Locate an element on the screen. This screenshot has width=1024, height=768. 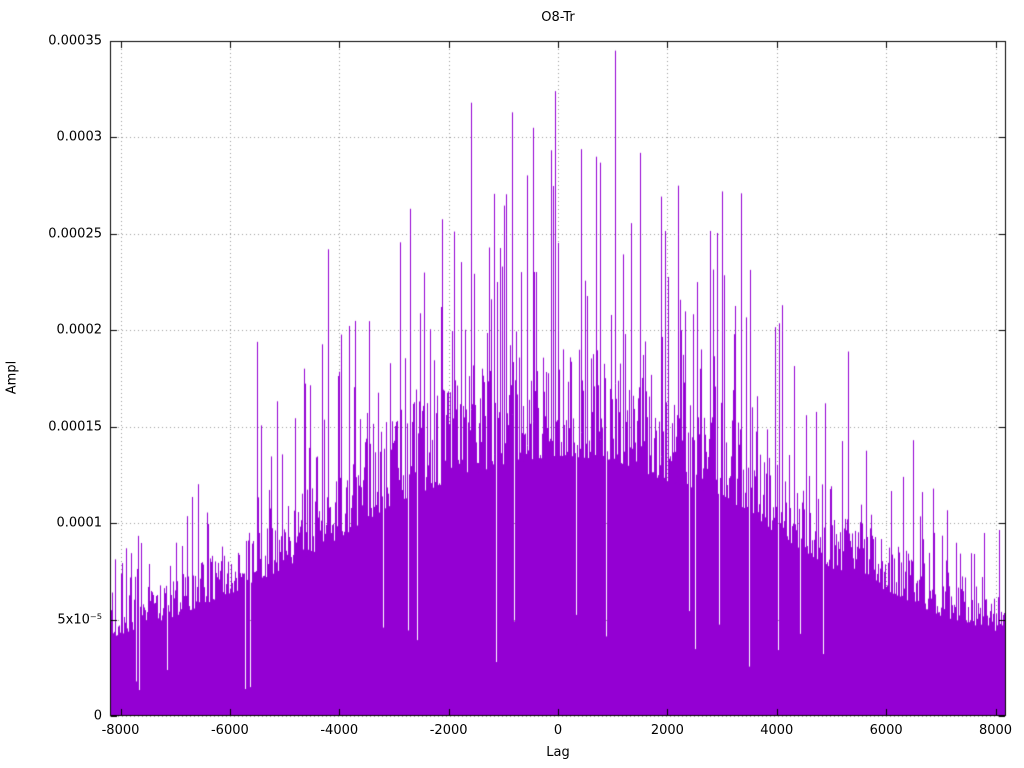
x-tick-label: -2000 is located at coordinates (448, 730).